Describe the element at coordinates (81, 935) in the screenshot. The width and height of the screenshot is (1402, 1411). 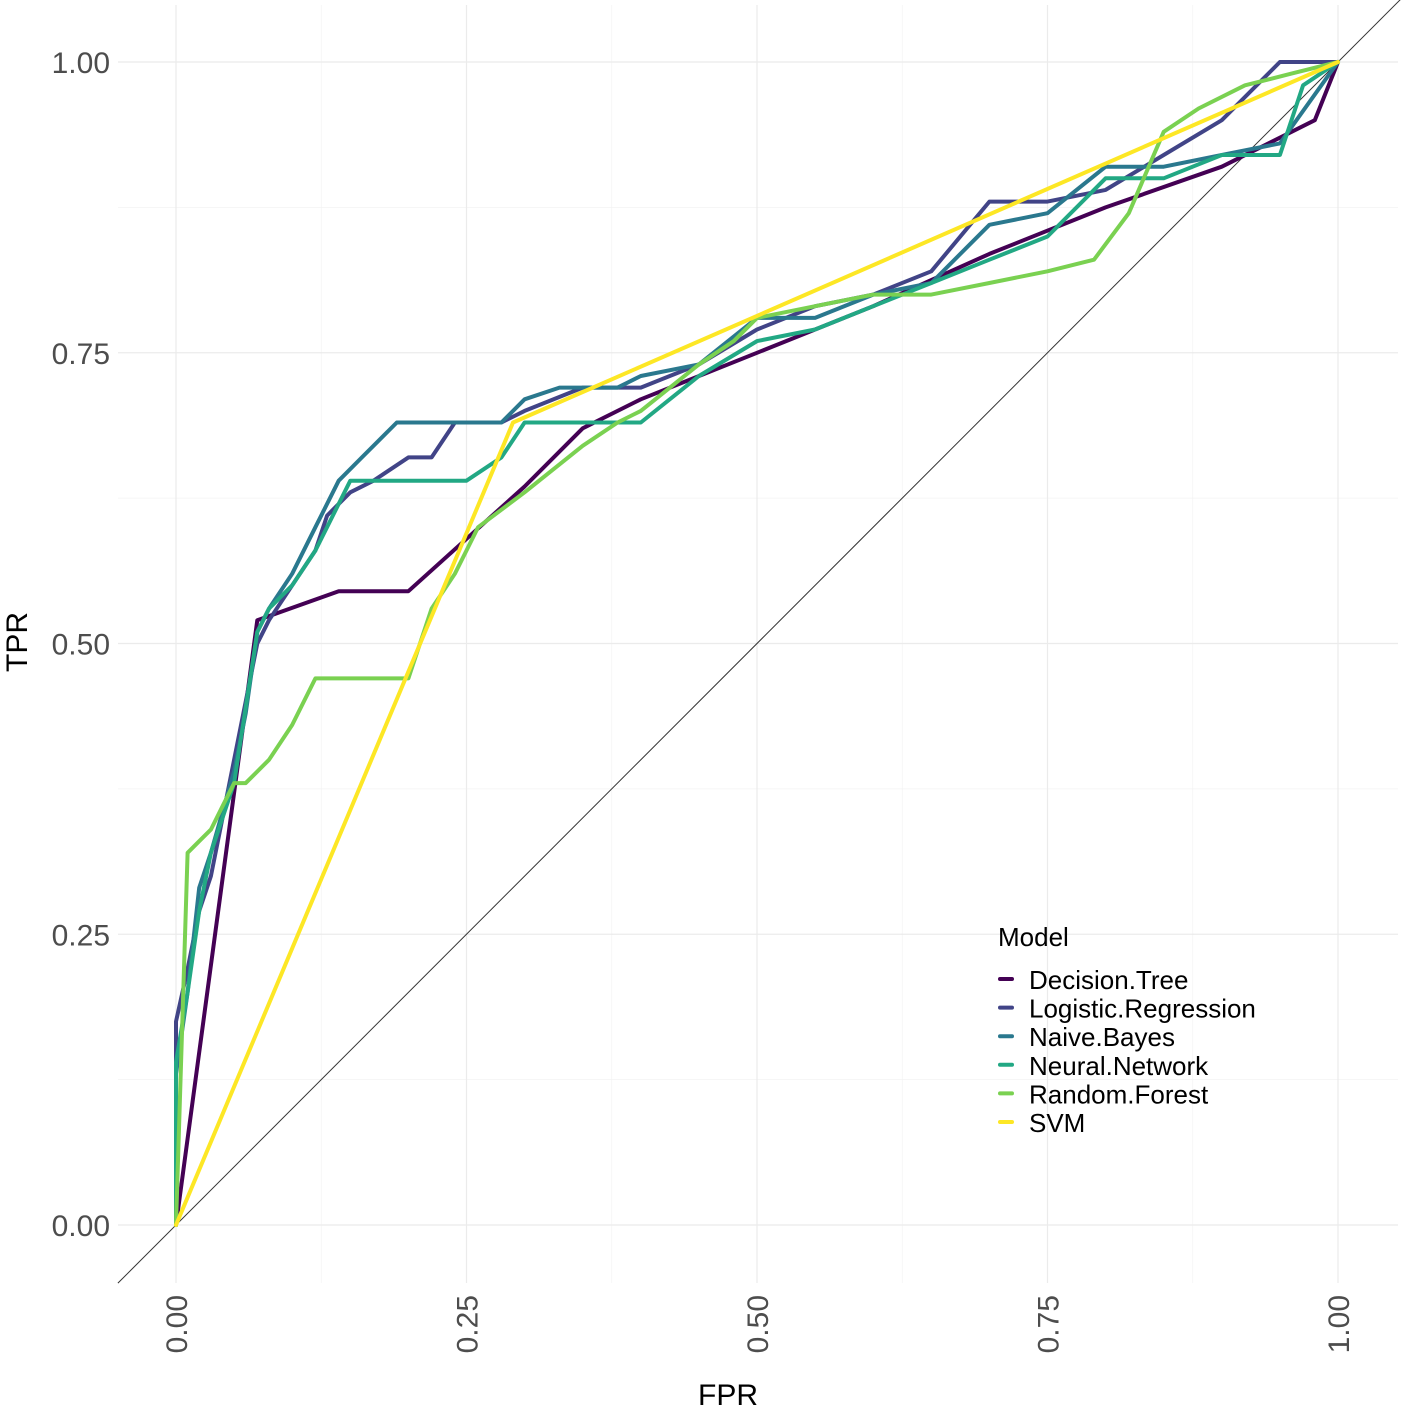
I see `y-tick-label: 0.25` at that location.